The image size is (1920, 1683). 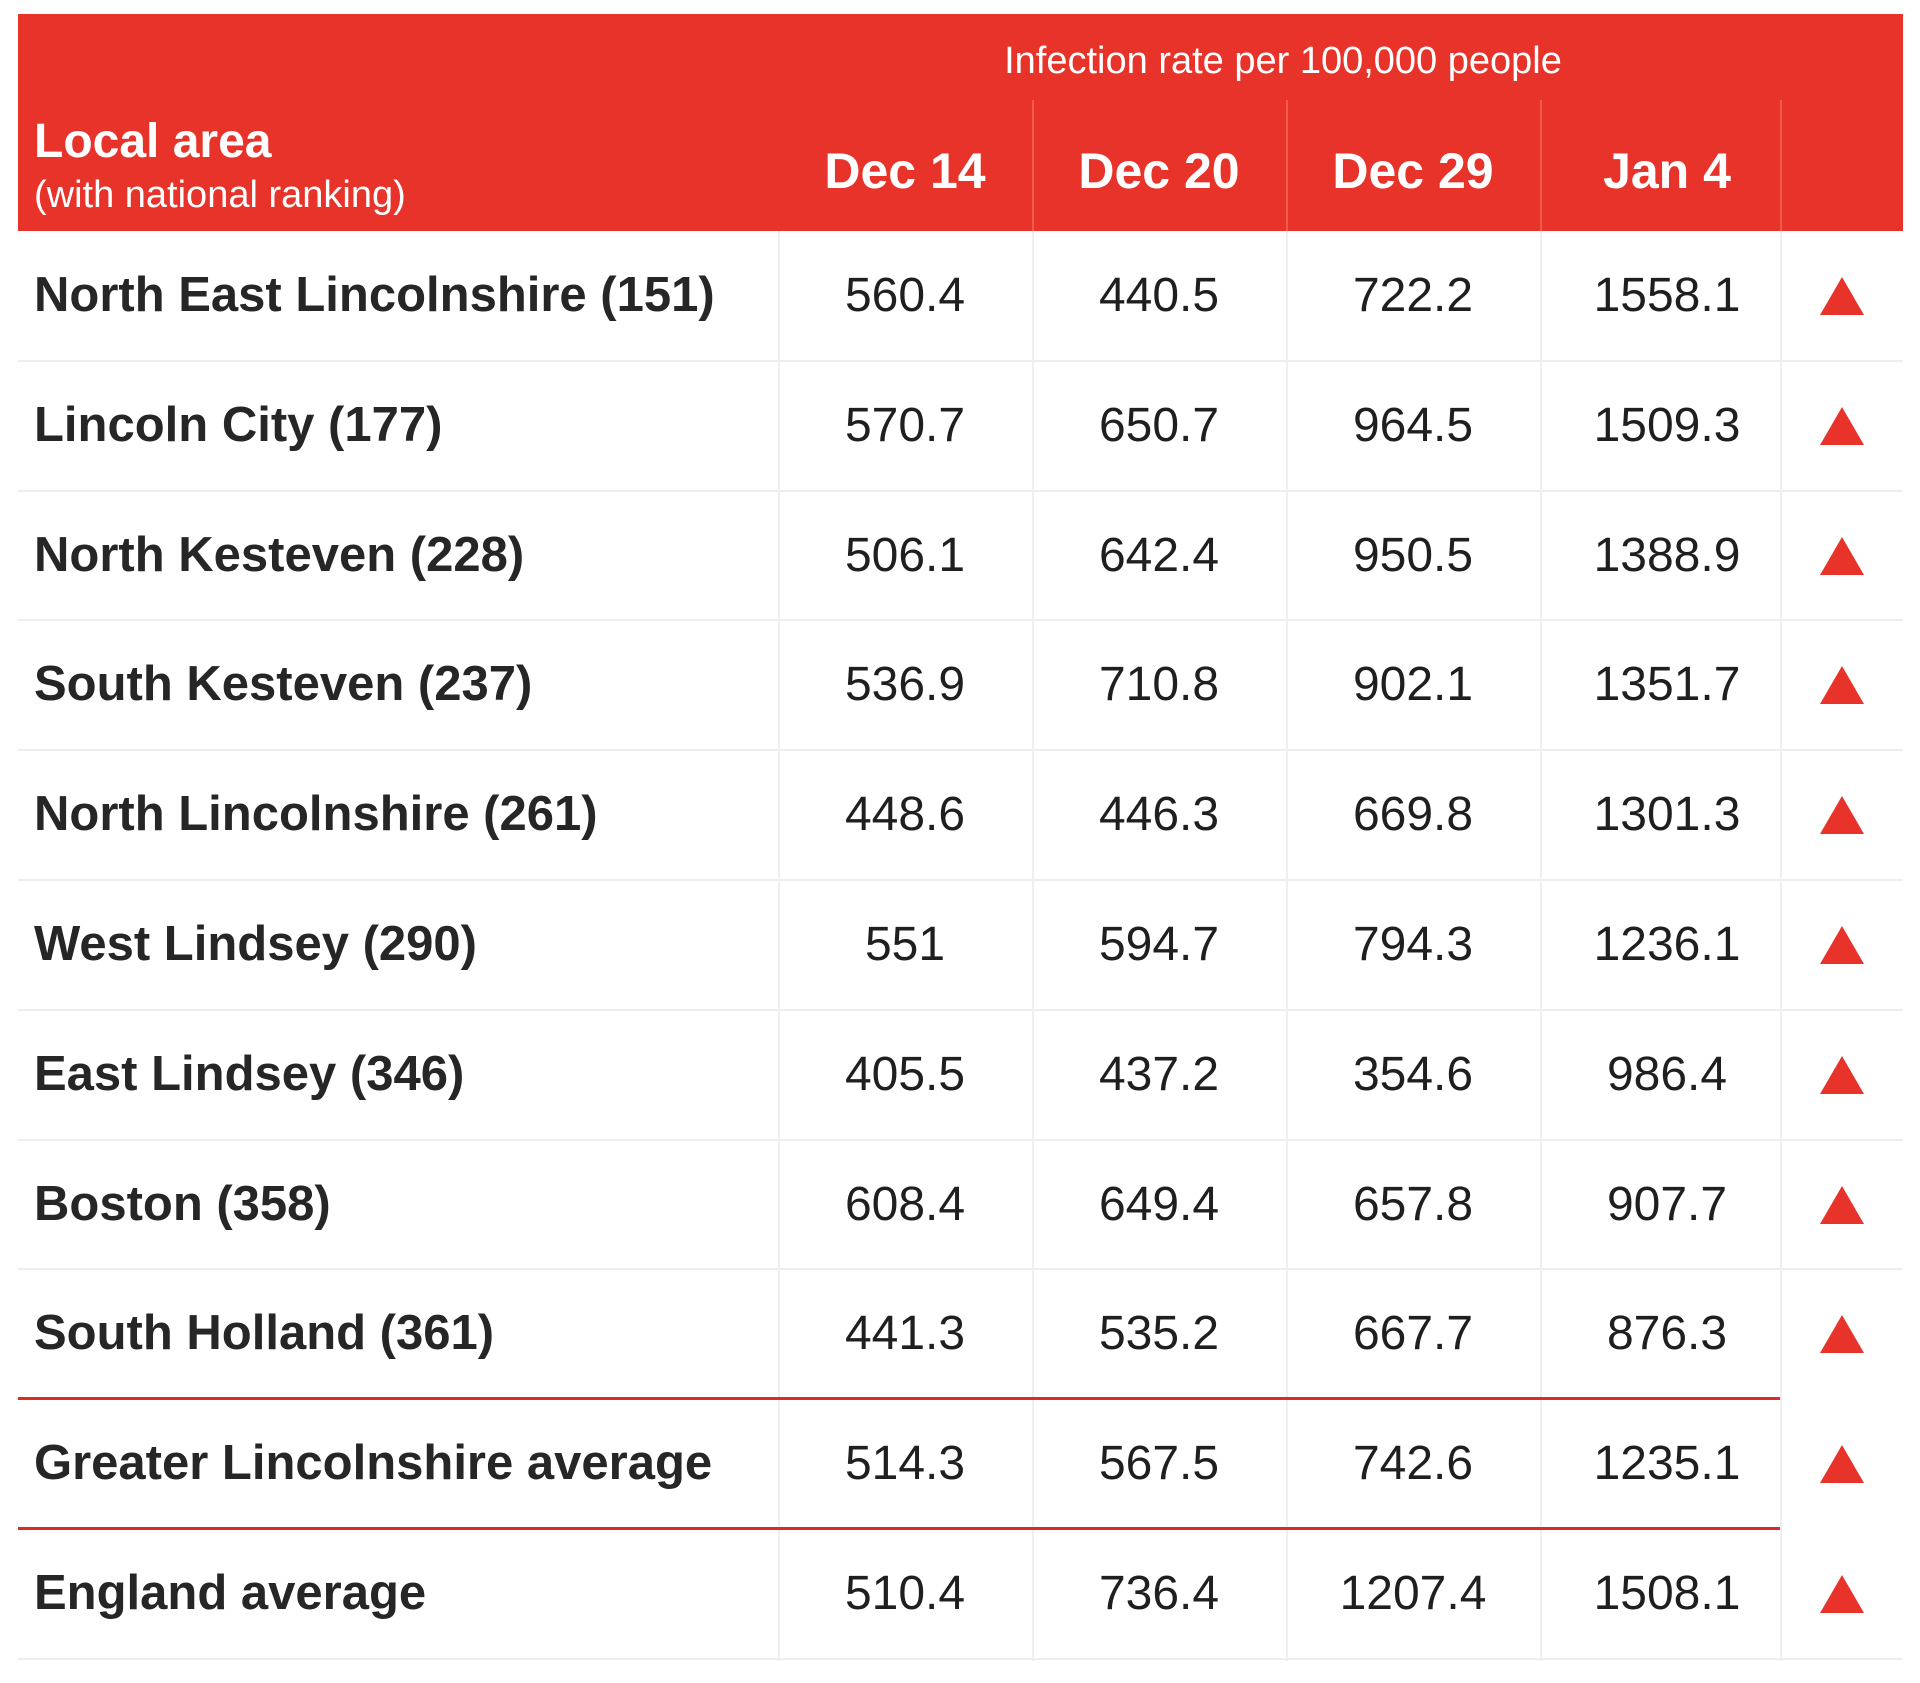 What do you see at coordinates (1413, 1593) in the screenshot?
I see `cell-dec-29: 1207.4` at bounding box center [1413, 1593].